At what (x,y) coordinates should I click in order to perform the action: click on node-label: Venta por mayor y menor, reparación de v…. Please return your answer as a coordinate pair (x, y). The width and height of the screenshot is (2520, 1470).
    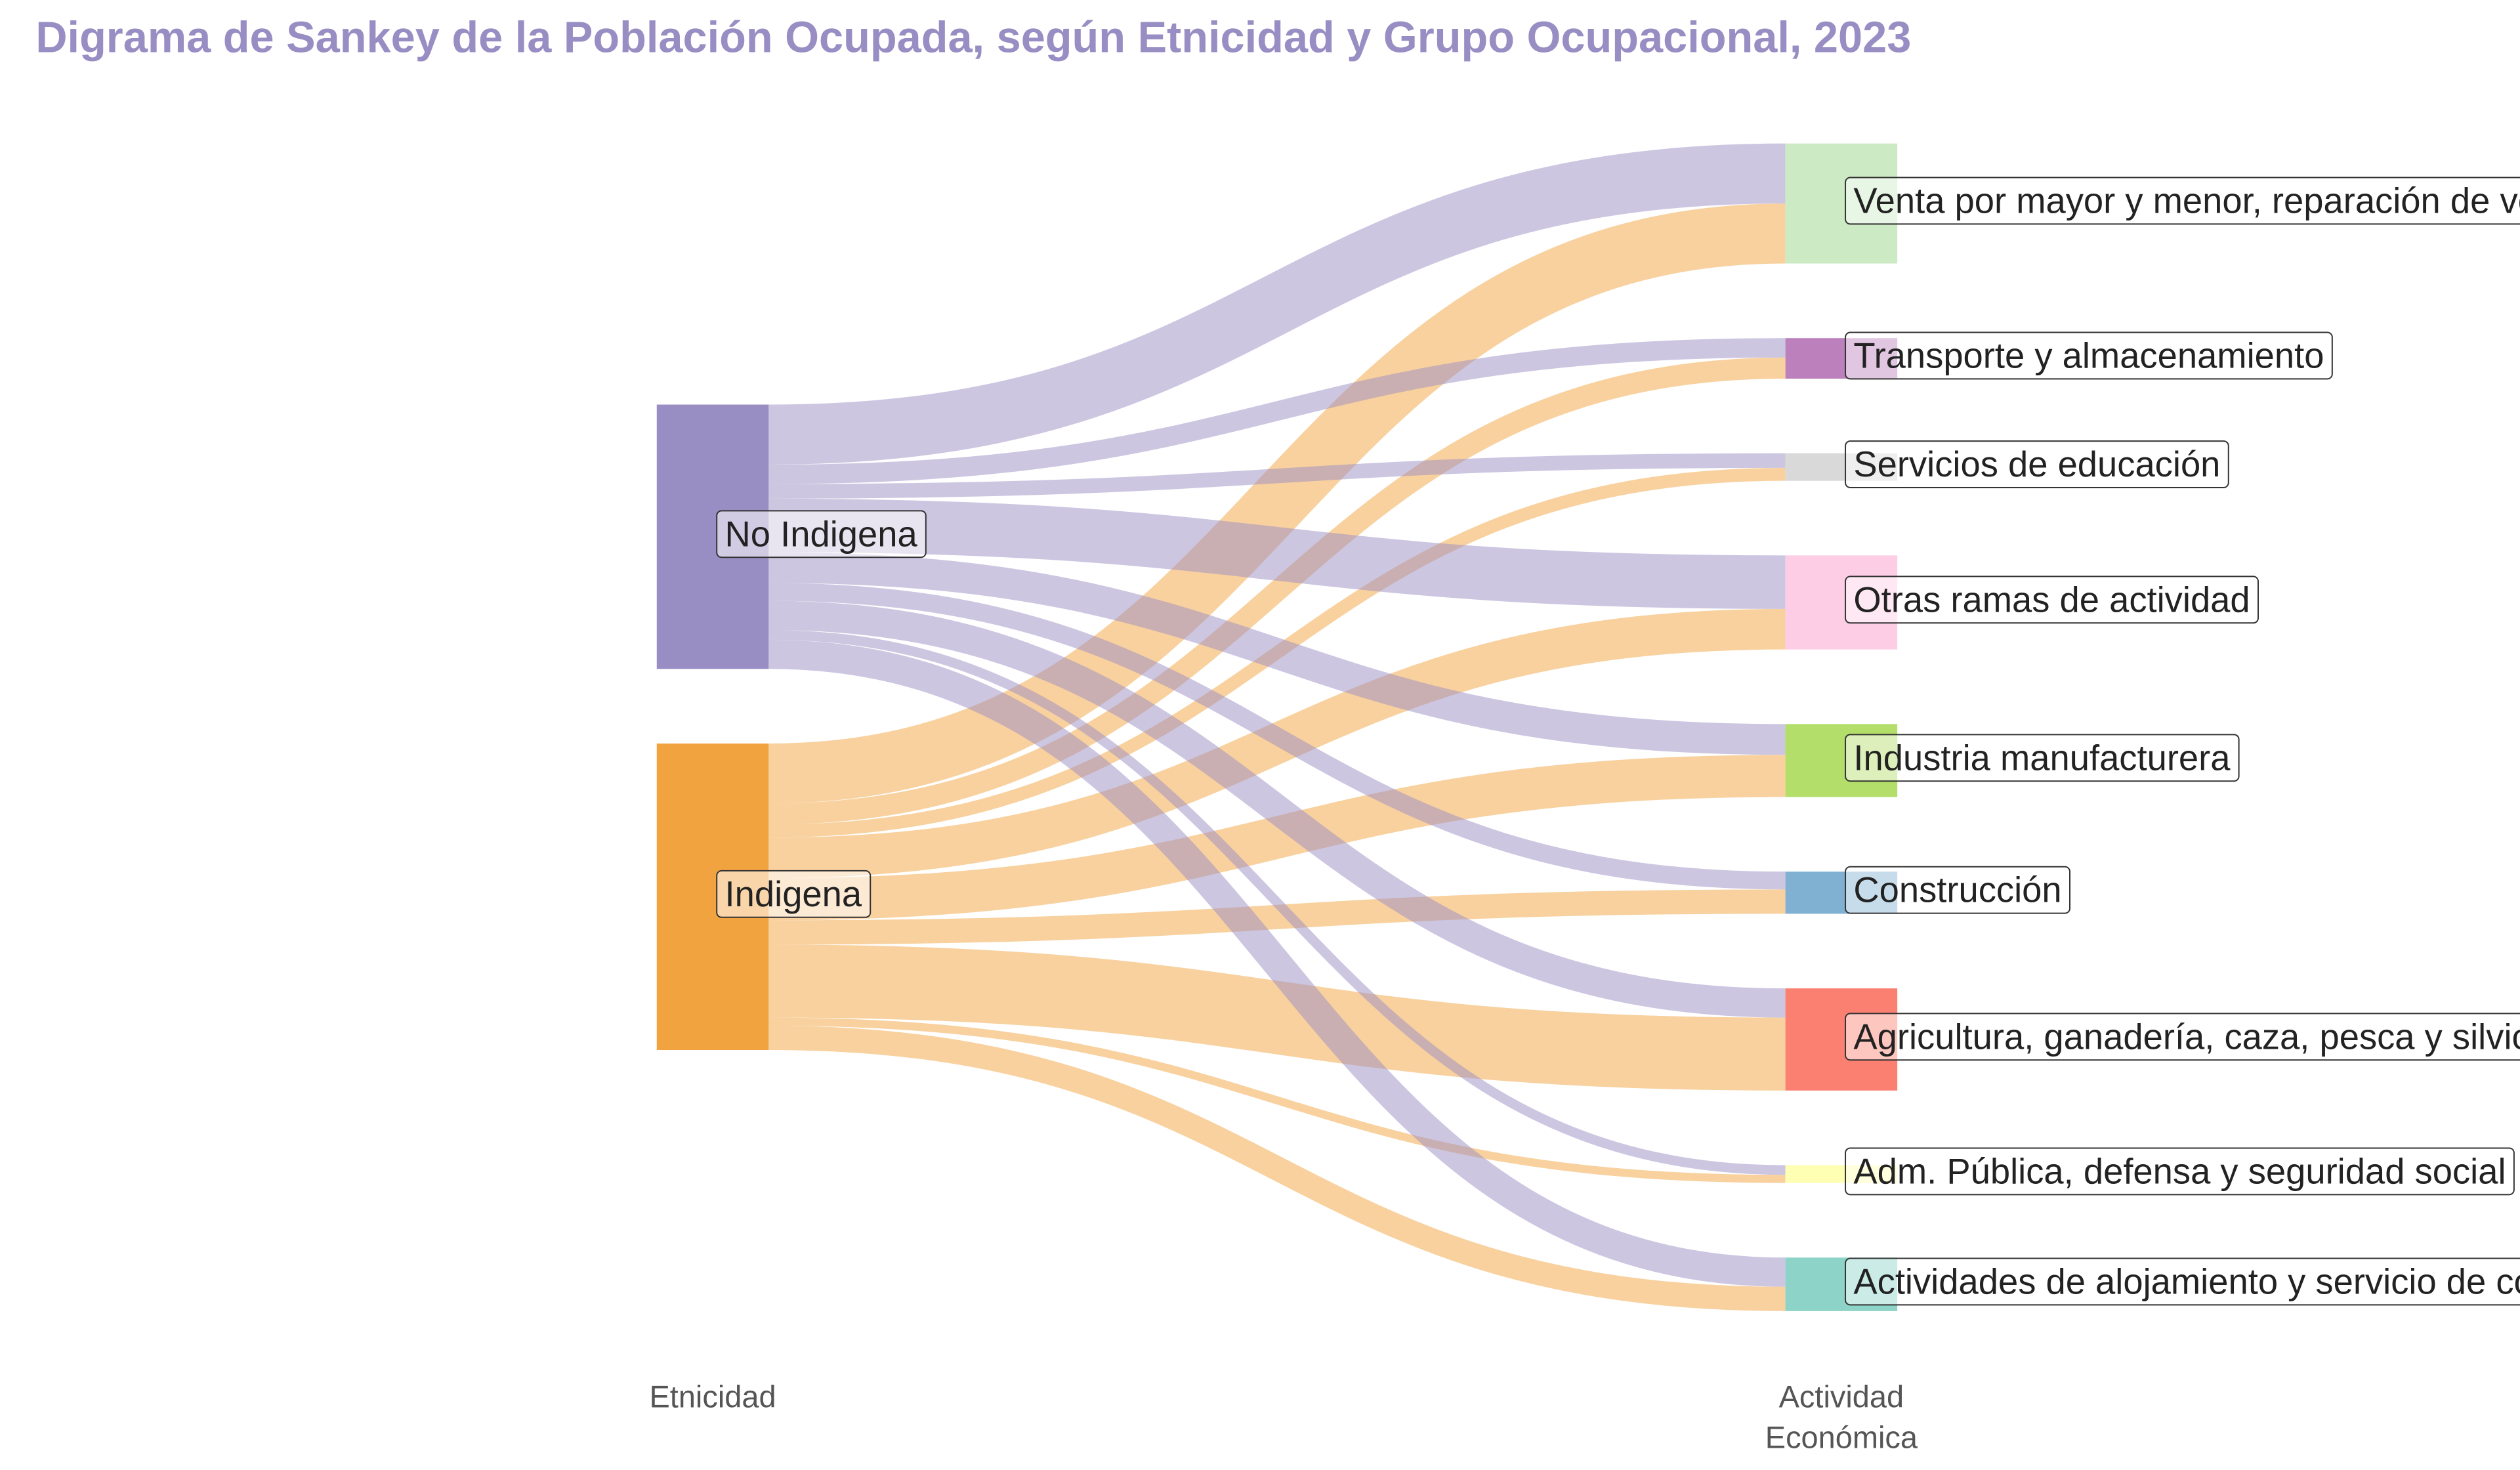
    Looking at the image, I should click on (2186, 200).